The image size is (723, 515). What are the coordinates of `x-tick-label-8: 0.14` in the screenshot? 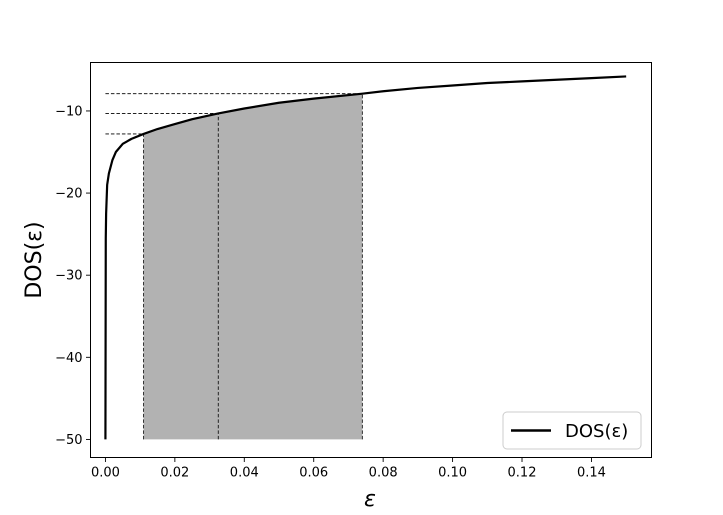 It's located at (591, 473).